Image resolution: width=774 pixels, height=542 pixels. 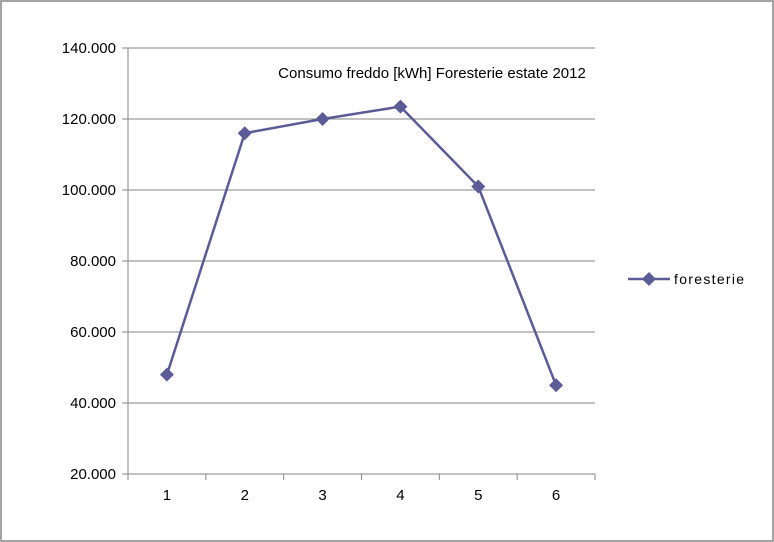 I want to click on x-tick-label: 2, so click(x=245, y=495).